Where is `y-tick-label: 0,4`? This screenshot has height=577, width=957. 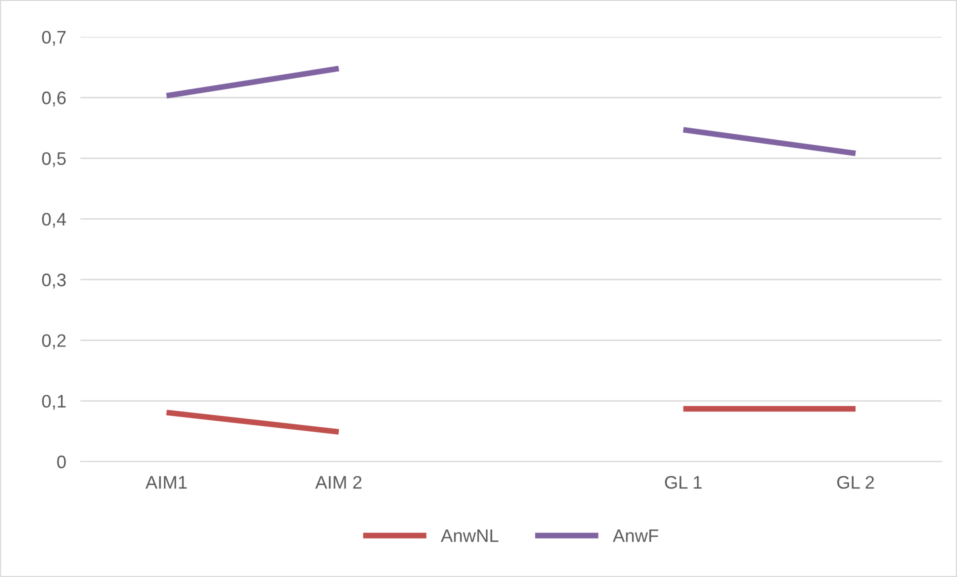
y-tick-label: 0,4 is located at coordinates (54, 220).